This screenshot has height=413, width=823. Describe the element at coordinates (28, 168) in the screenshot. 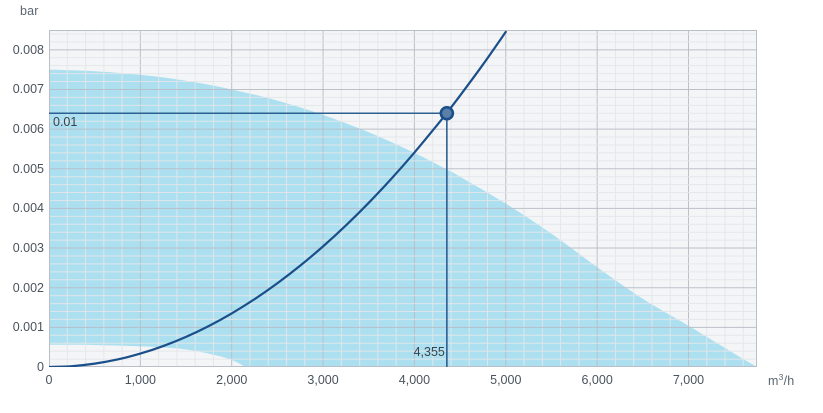

I see `y-tick-label: 0.005` at that location.